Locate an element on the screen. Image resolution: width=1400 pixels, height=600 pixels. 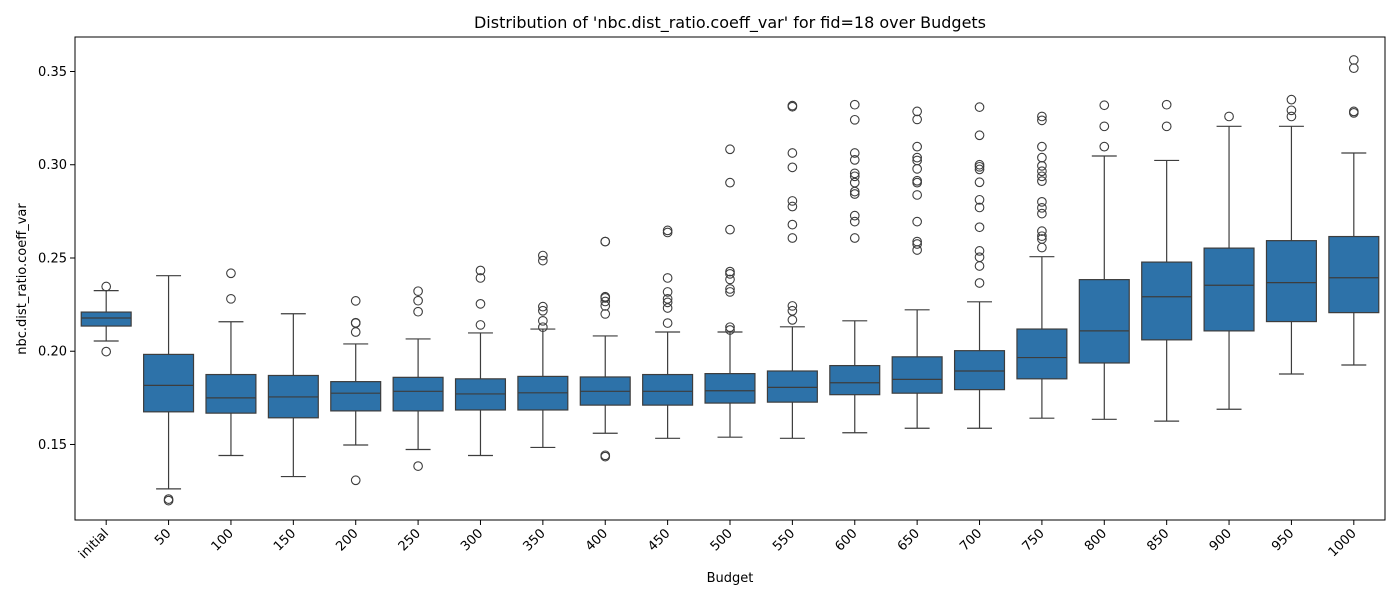
y-tick-label: 0.20 is located at coordinates (52, 352).